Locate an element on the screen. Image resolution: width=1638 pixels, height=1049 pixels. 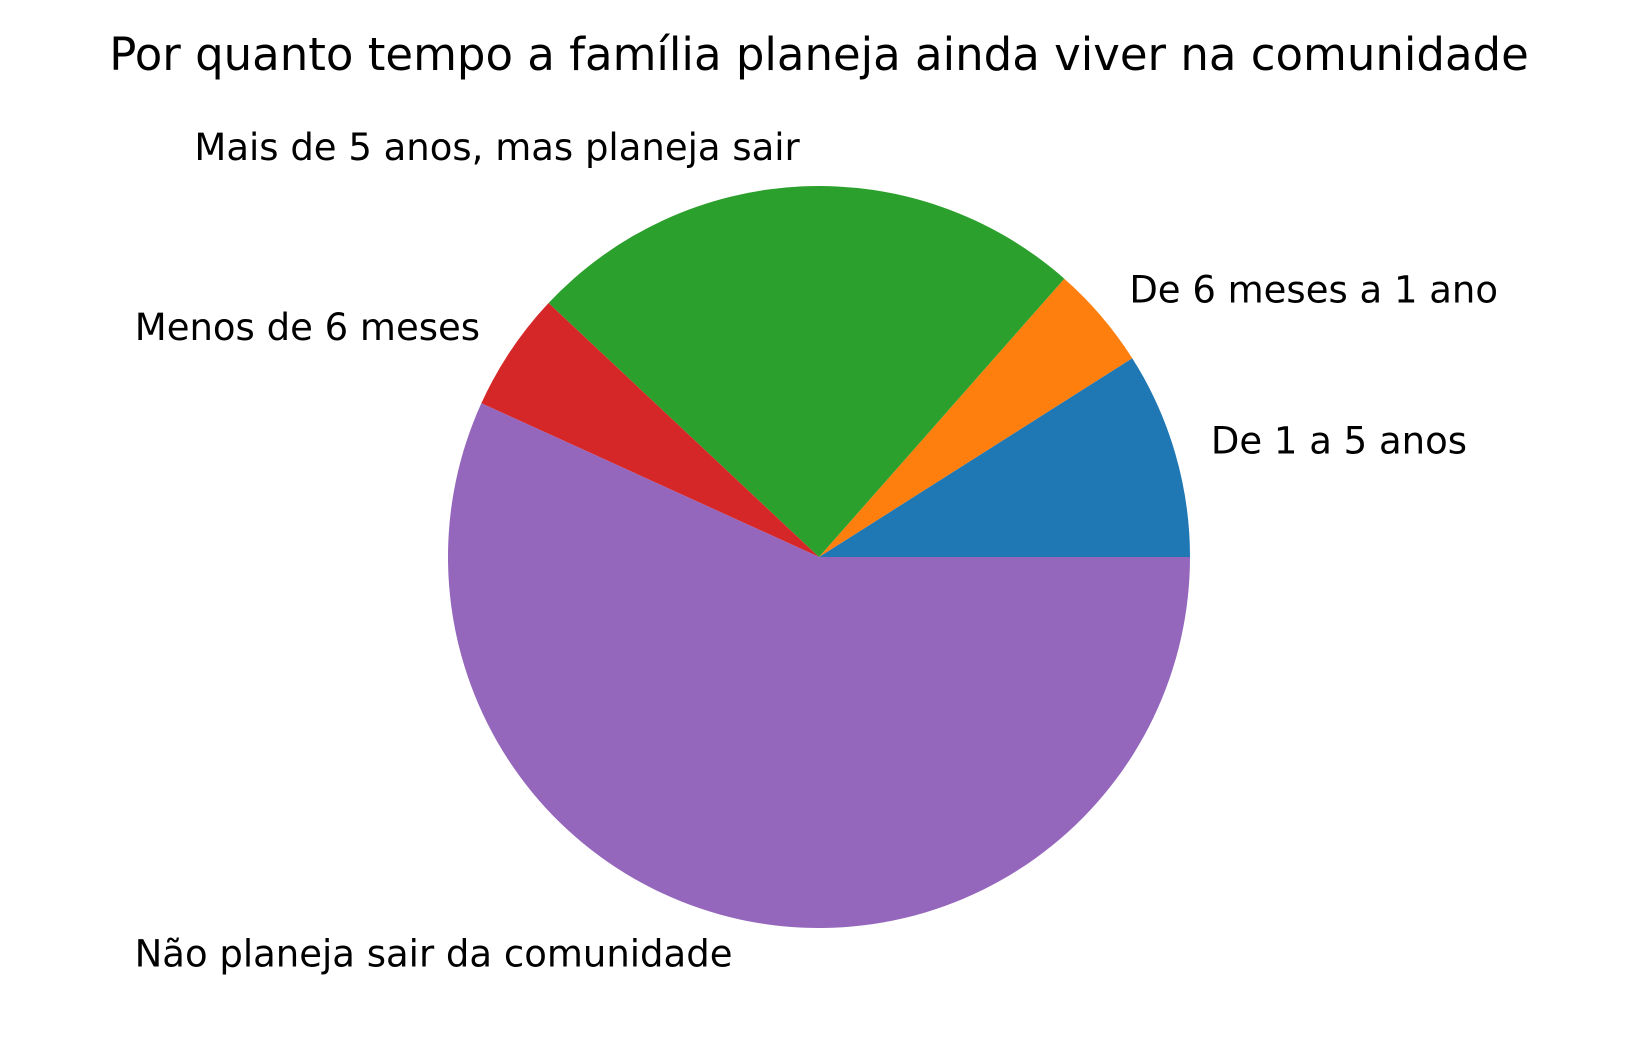
pie-slice-de-6-meses-a-1-ano is located at coordinates (976, 417).